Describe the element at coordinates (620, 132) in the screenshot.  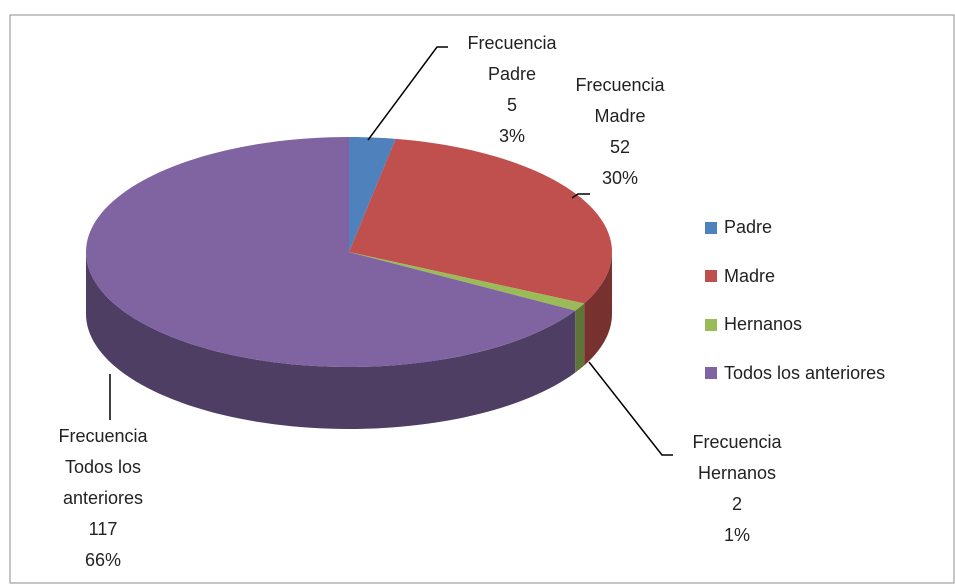
I see `data-label: Frecuencia Madre 52 30%` at that location.